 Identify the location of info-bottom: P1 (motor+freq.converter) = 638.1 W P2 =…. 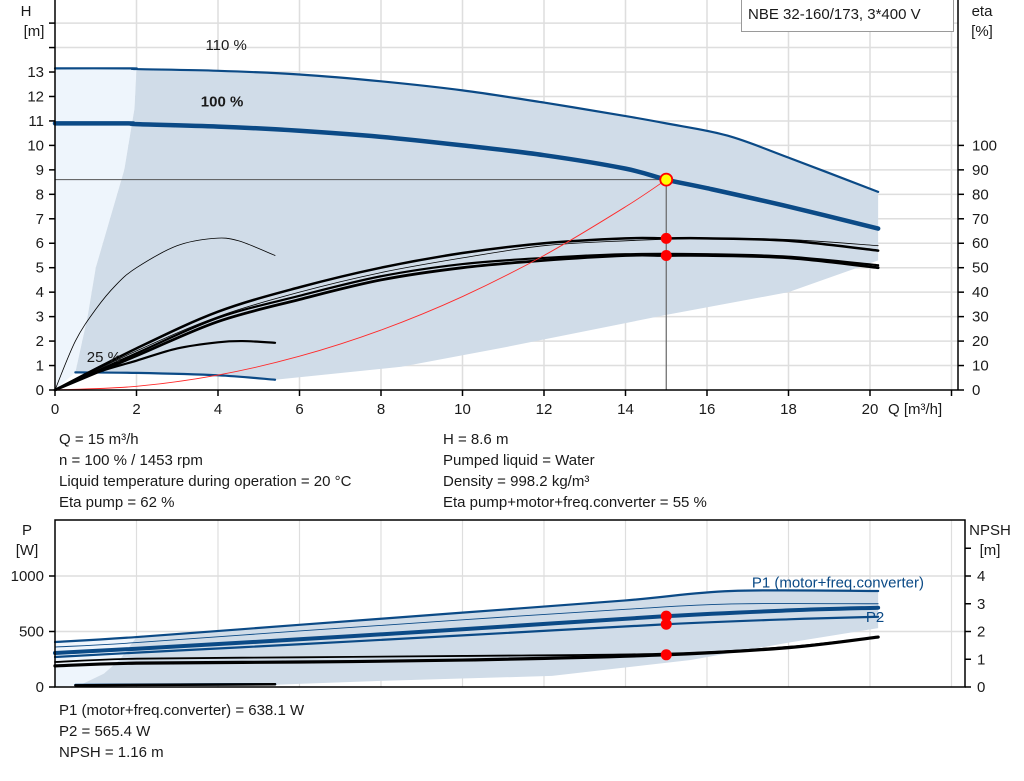
(181, 731).